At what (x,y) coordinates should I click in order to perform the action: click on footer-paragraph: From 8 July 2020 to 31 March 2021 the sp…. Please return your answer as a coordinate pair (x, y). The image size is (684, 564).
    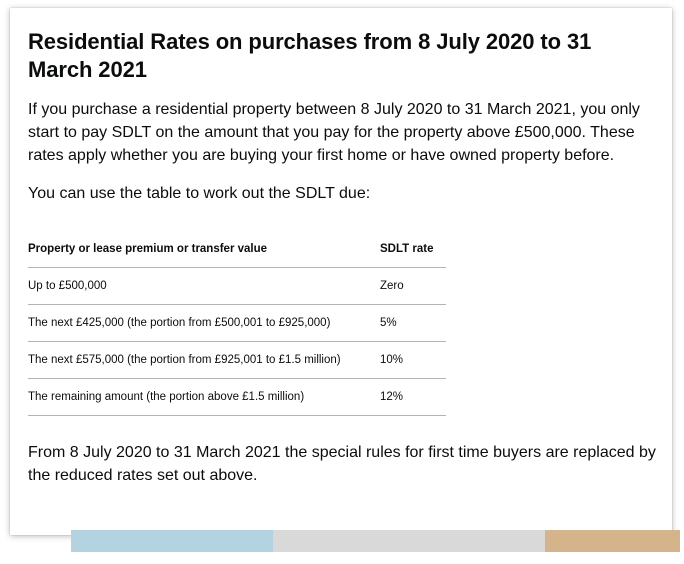
    Looking at the image, I should click on (342, 464).